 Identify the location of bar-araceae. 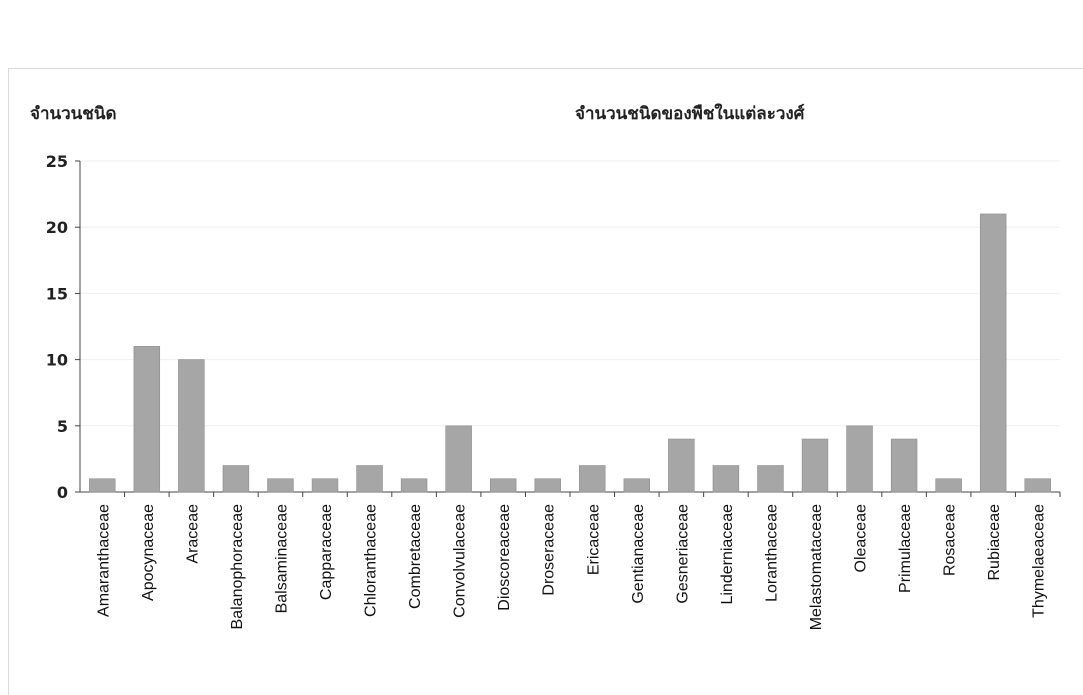
(191, 426).